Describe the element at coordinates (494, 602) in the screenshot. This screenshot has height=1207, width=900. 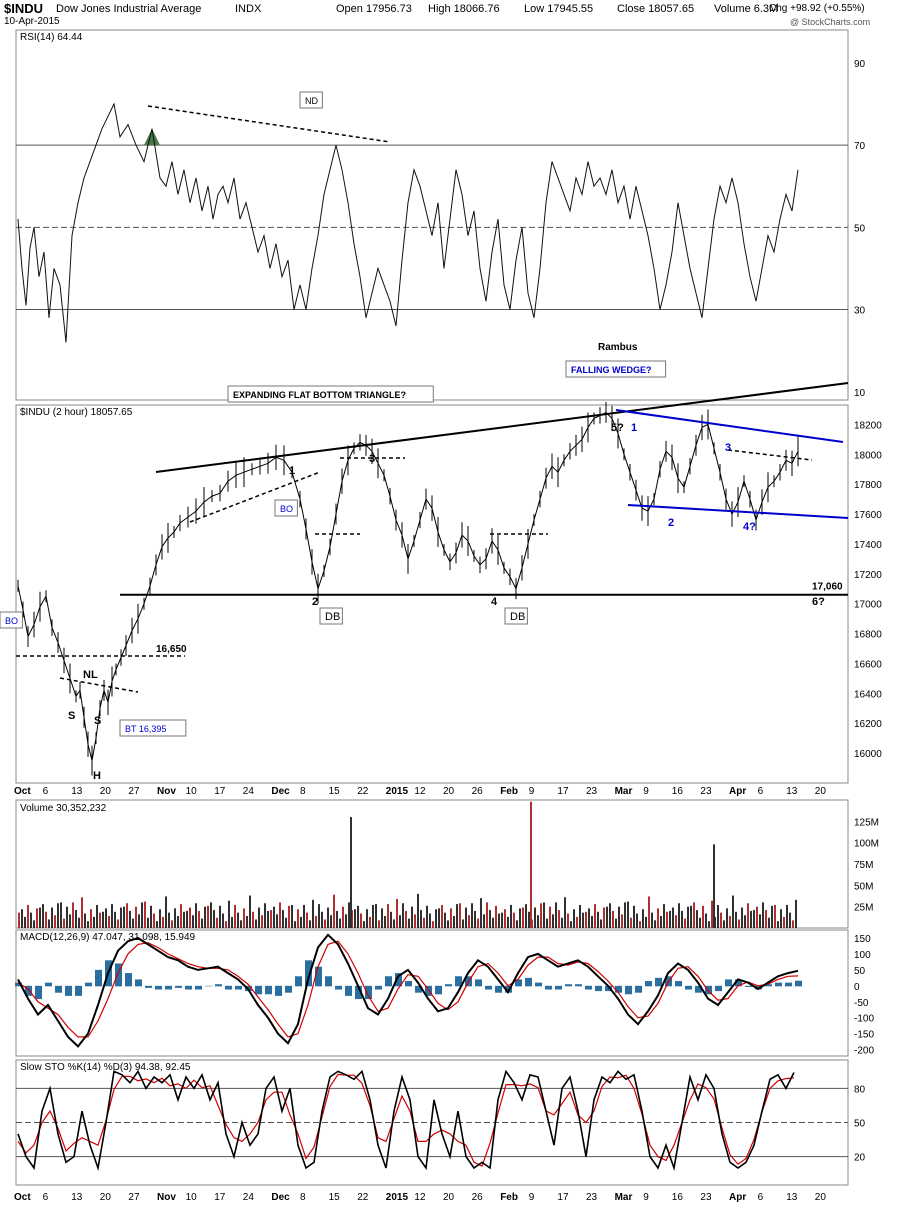
I see `wave-4-label: 4` at that location.